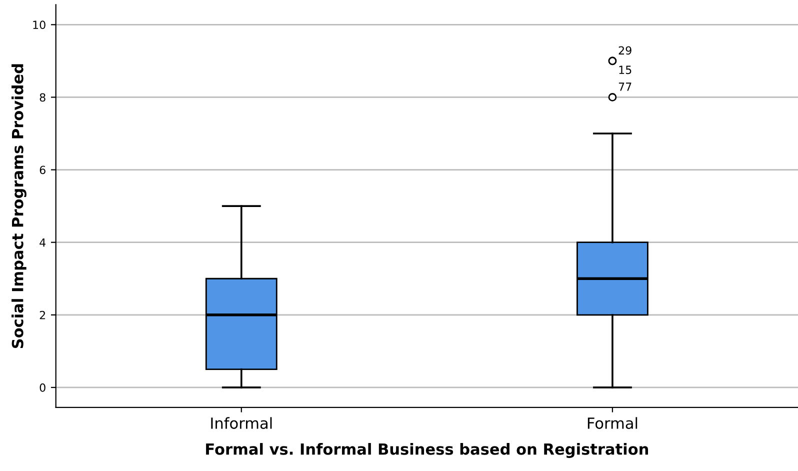 The image size is (798, 471). What do you see at coordinates (39, 25) in the screenshot?
I see `y-tick-label: 10` at bounding box center [39, 25].